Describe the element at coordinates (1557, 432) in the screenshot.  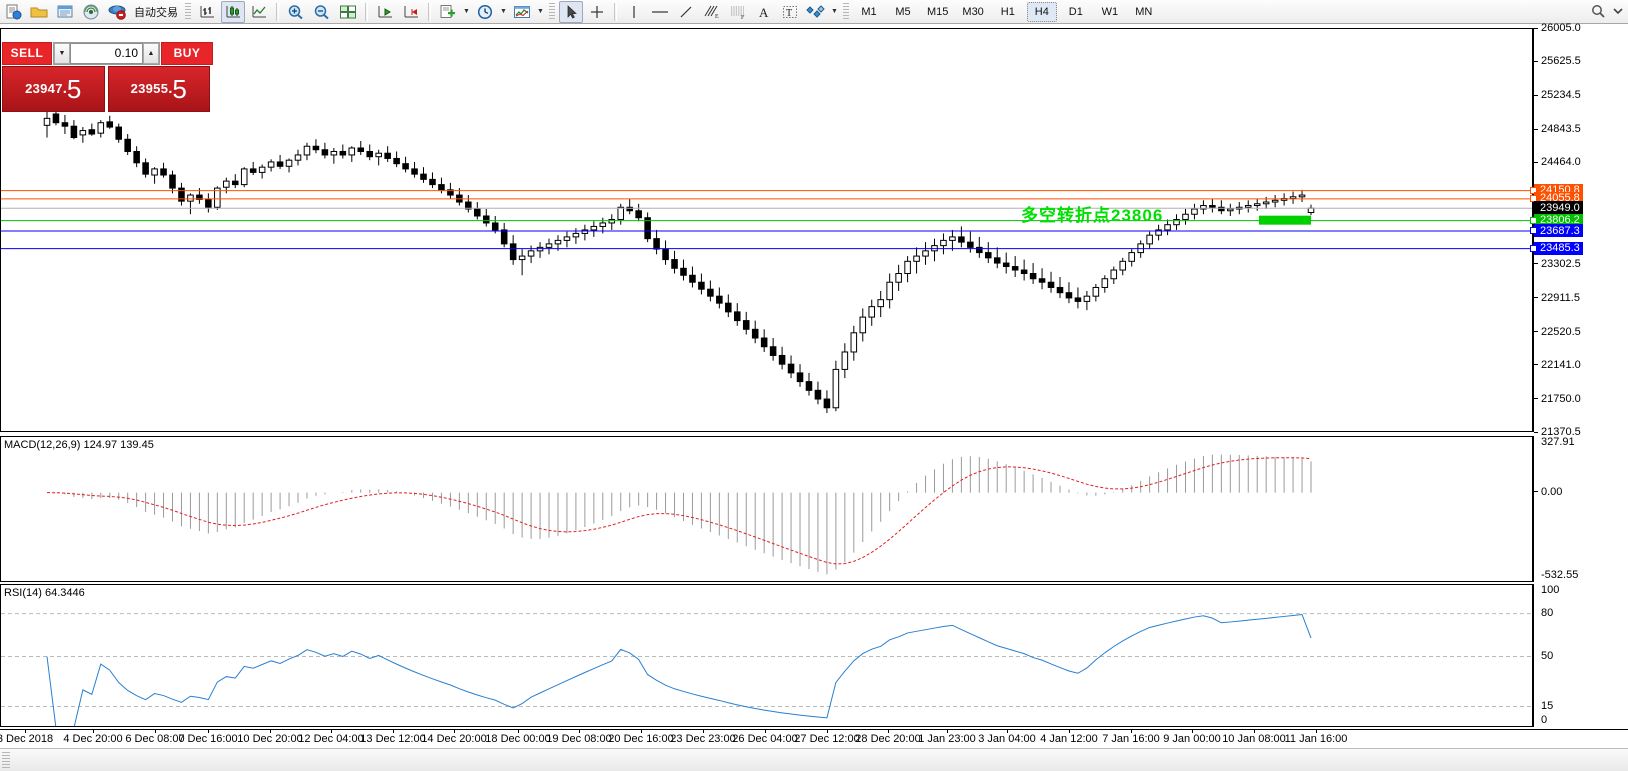
I see `price-tick: 21370.5` at that location.